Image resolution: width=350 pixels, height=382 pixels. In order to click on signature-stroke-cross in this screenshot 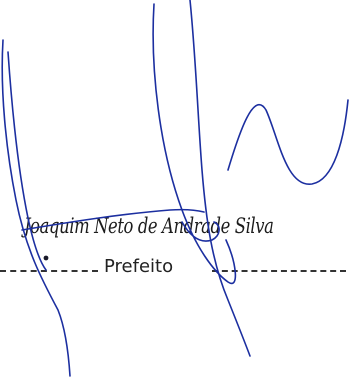, I will do `click(113, 219)`.